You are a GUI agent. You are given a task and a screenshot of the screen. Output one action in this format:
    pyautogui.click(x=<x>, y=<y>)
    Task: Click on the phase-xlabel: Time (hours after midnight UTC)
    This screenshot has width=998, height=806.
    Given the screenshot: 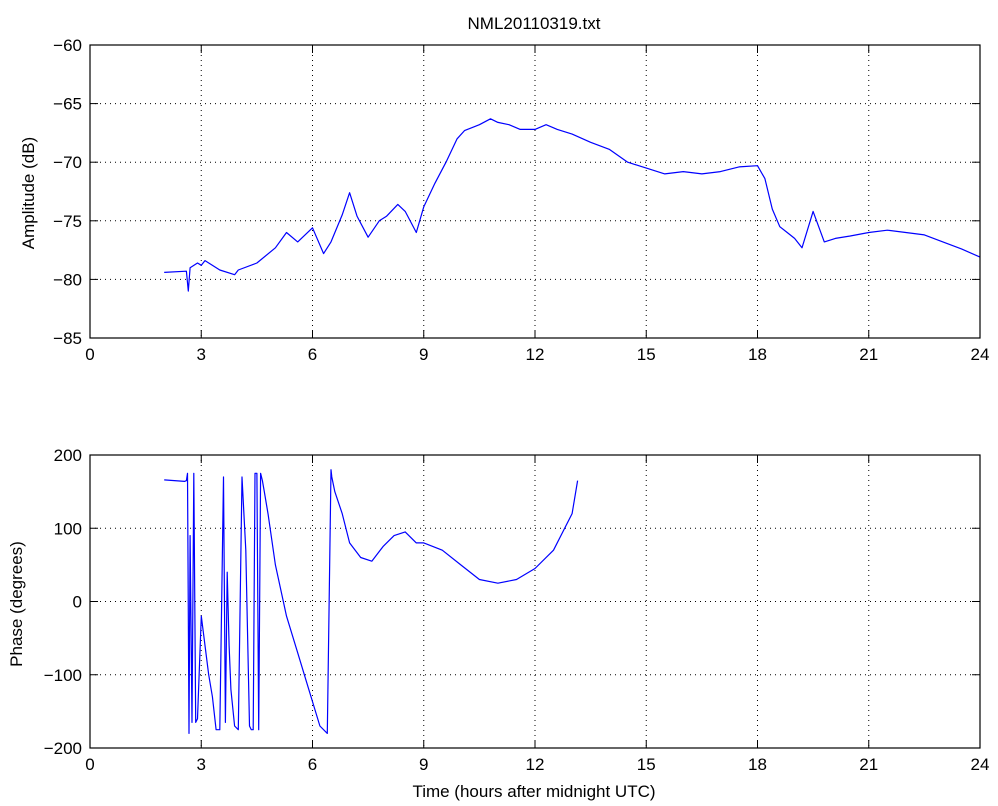 What is the action you would take?
    pyautogui.click(x=533, y=791)
    